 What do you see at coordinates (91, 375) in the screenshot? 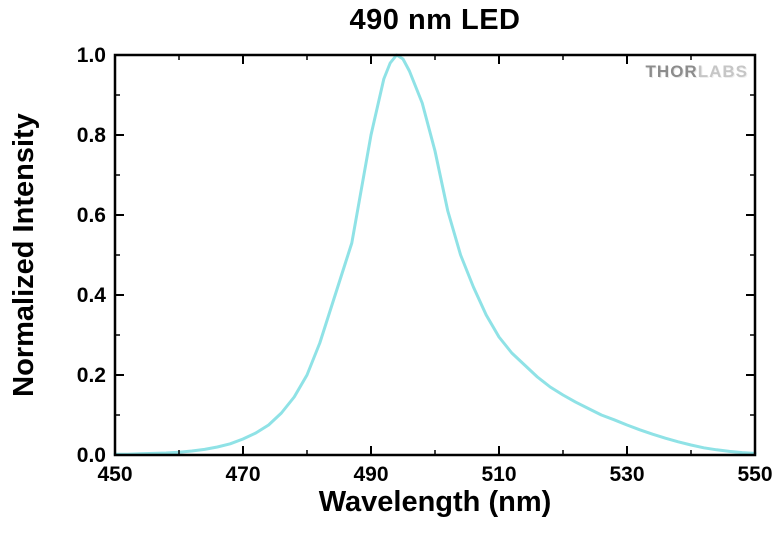
I see `y-tick-label: 0.2` at bounding box center [91, 375].